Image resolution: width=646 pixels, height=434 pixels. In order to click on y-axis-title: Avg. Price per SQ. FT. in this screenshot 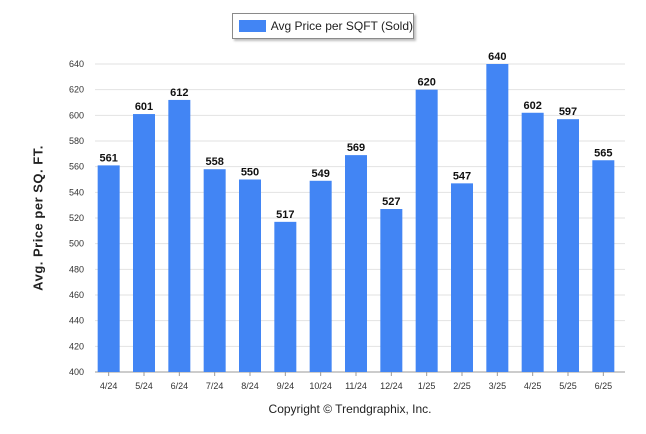, I will do `click(38, 218)`.